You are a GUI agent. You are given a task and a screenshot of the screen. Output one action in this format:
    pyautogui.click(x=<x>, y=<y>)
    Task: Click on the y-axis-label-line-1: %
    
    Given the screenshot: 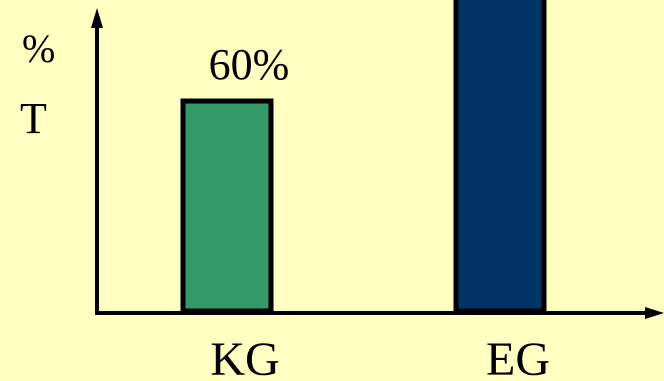 What is the action you would take?
    pyautogui.click(x=38, y=48)
    